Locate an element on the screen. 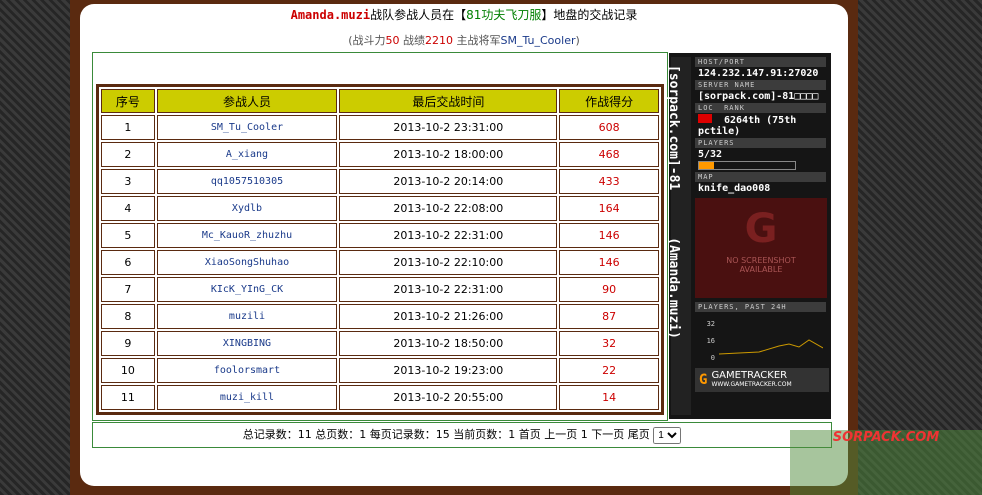 Image resolution: width=982 pixels, height=495 pixels. players-row: 5/32 is located at coordinates (762, 160).